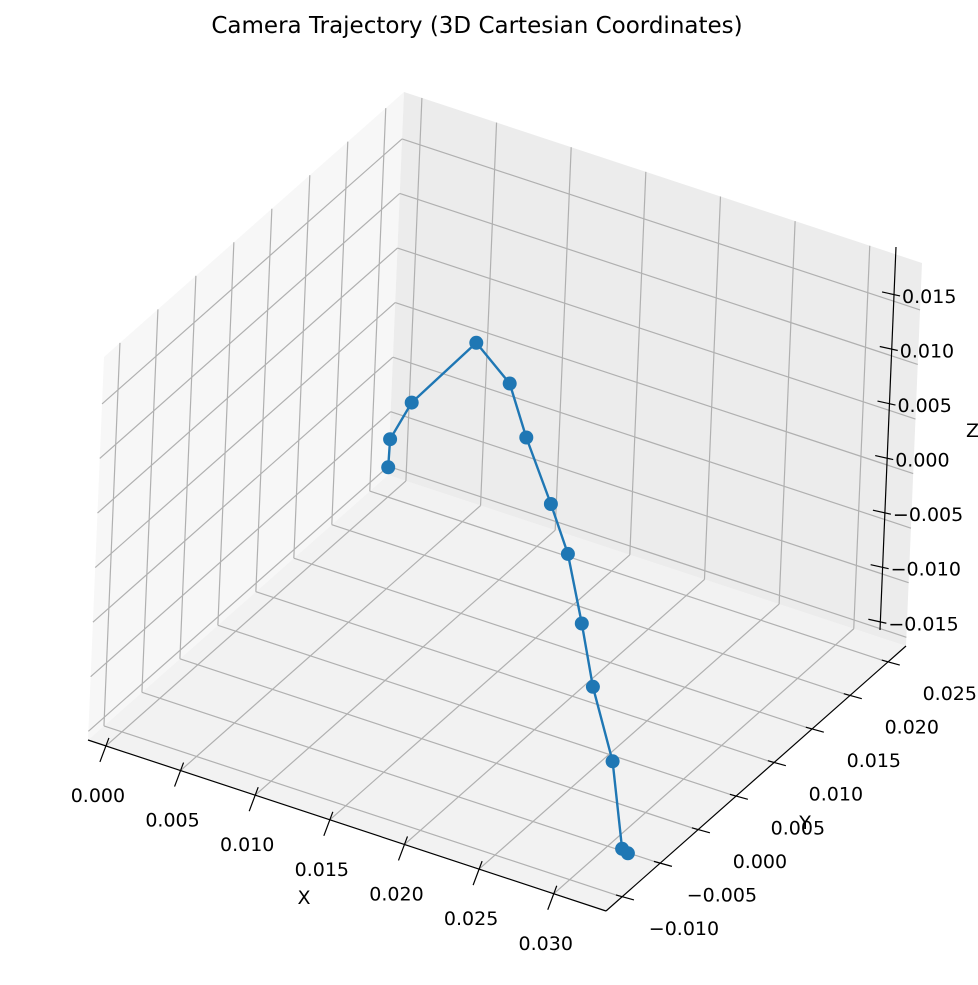 The image size is (978, 985). Describe the element at coordinates (912, 728) in the screenshot. I see `y-tick-label: 0.020` at that location.